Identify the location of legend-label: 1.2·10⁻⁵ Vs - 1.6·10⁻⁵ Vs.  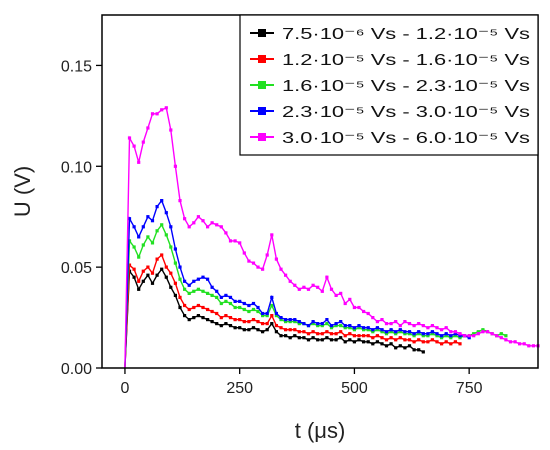
(406, 60).